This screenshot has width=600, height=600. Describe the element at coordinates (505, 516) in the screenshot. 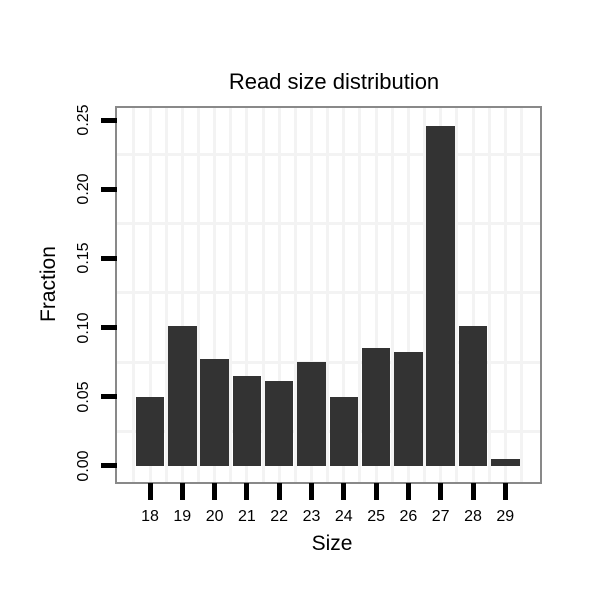

I see `x-axis-tick-label: 29` at that location.